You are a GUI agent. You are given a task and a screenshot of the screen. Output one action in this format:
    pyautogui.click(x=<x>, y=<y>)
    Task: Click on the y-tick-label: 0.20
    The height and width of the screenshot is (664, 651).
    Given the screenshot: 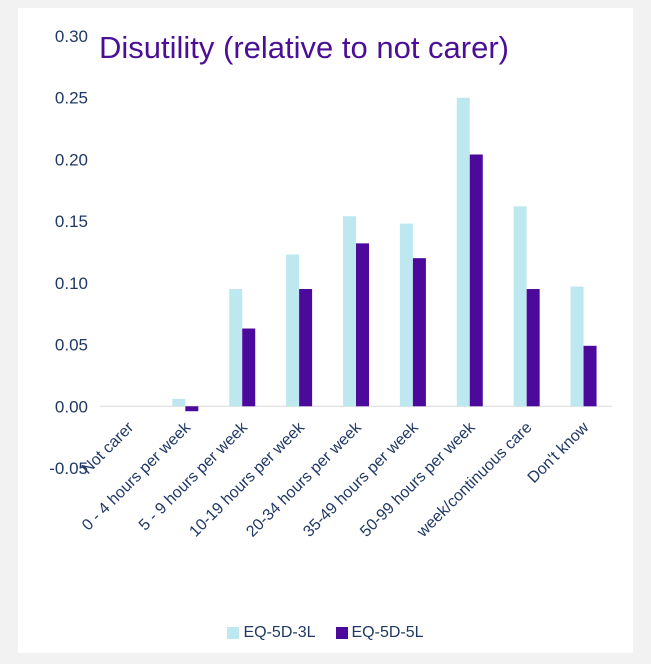 What is the action you would take?
    pyautogui.click(x=71, y=159)
    